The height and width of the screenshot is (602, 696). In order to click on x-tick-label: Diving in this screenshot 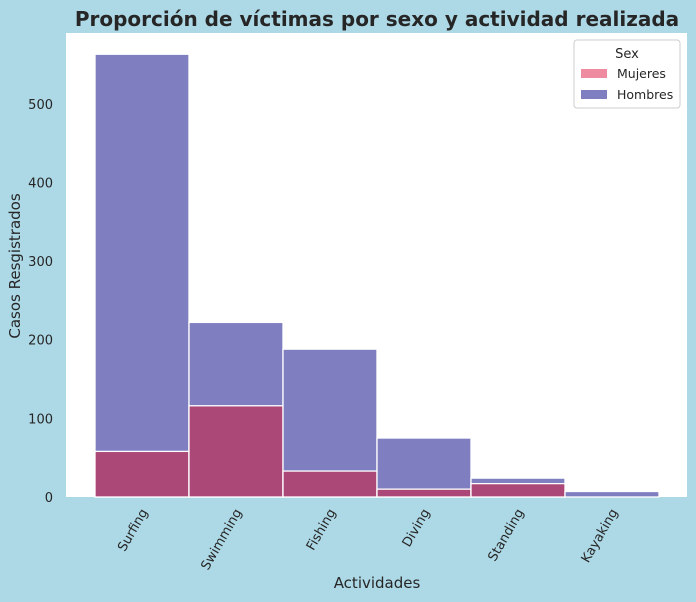, I will do `click(417, 528)`.